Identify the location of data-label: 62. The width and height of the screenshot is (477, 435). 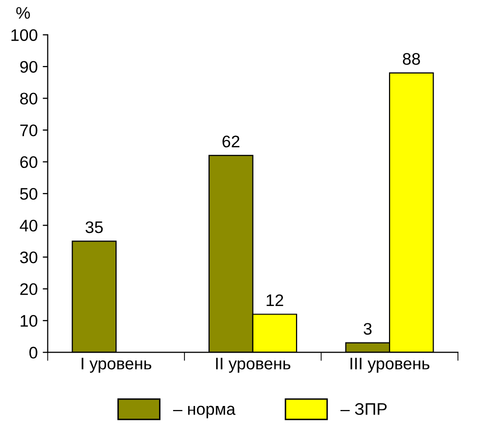
(231, 142).